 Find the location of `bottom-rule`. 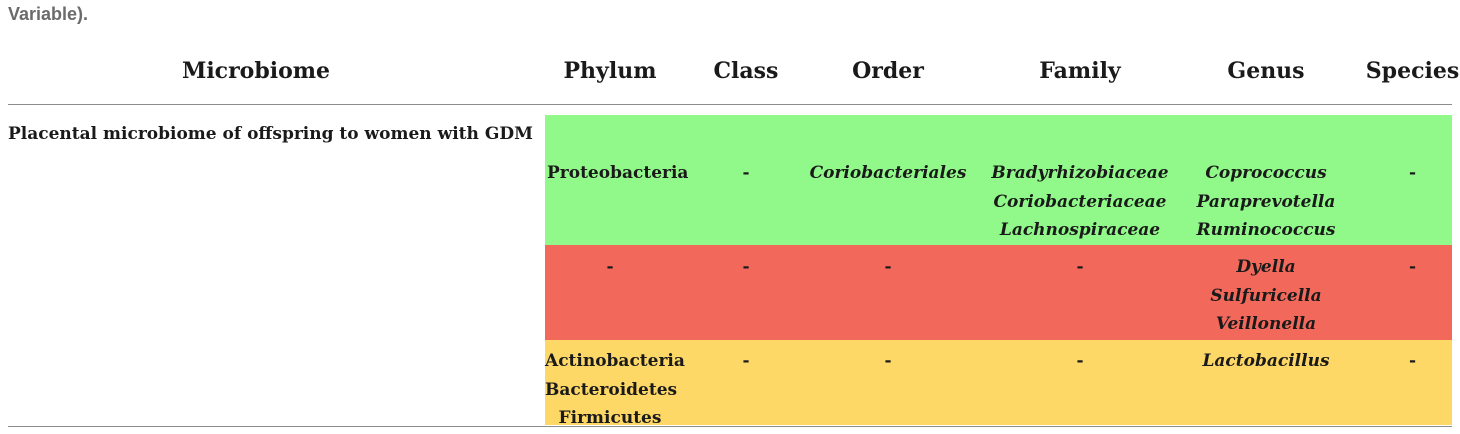

bottom-rule is located at coordinates (730, 426).